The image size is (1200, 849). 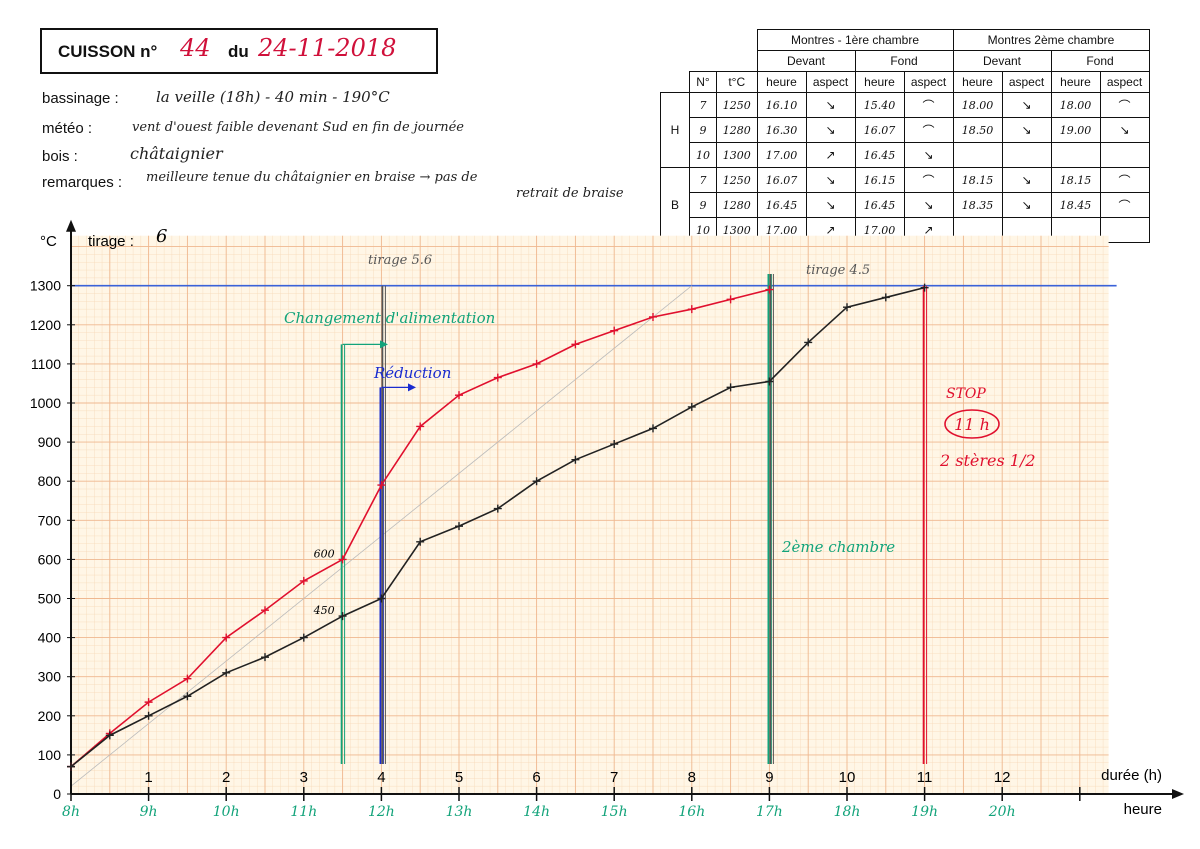 What do you see at coordinates (977, 105) in the screenshot?
I see `row-heure: 18.00` at bounding box center [977, 105].